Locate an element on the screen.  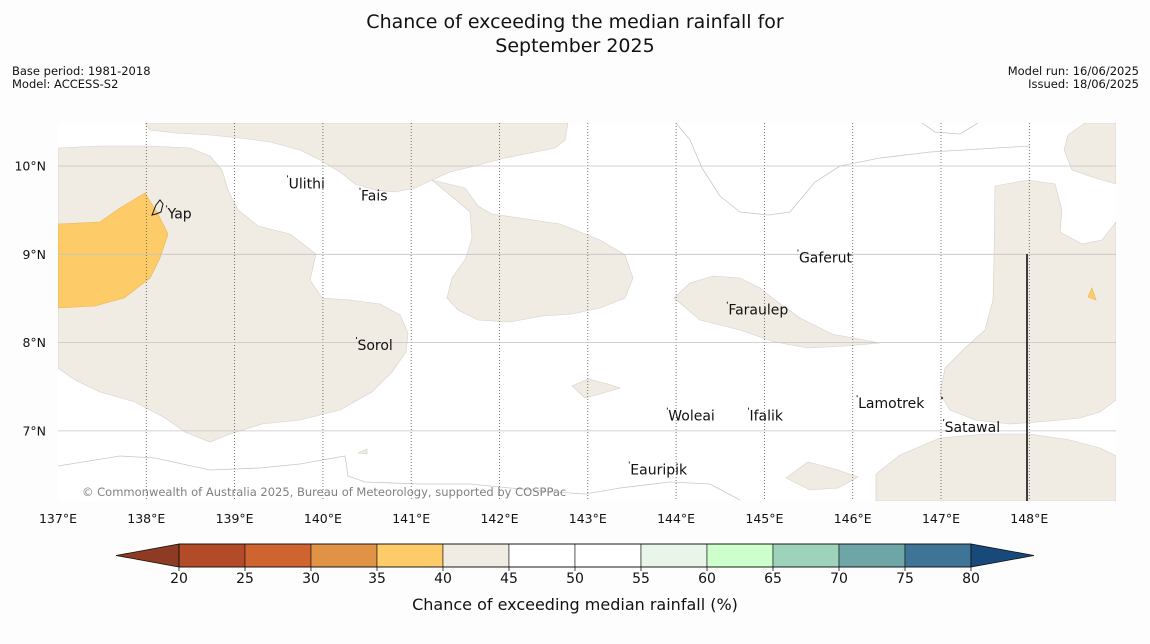
meta-right: Model run: 16/06/2025 Issued: 18/06/2025 is located at coordinates (1073, 78).